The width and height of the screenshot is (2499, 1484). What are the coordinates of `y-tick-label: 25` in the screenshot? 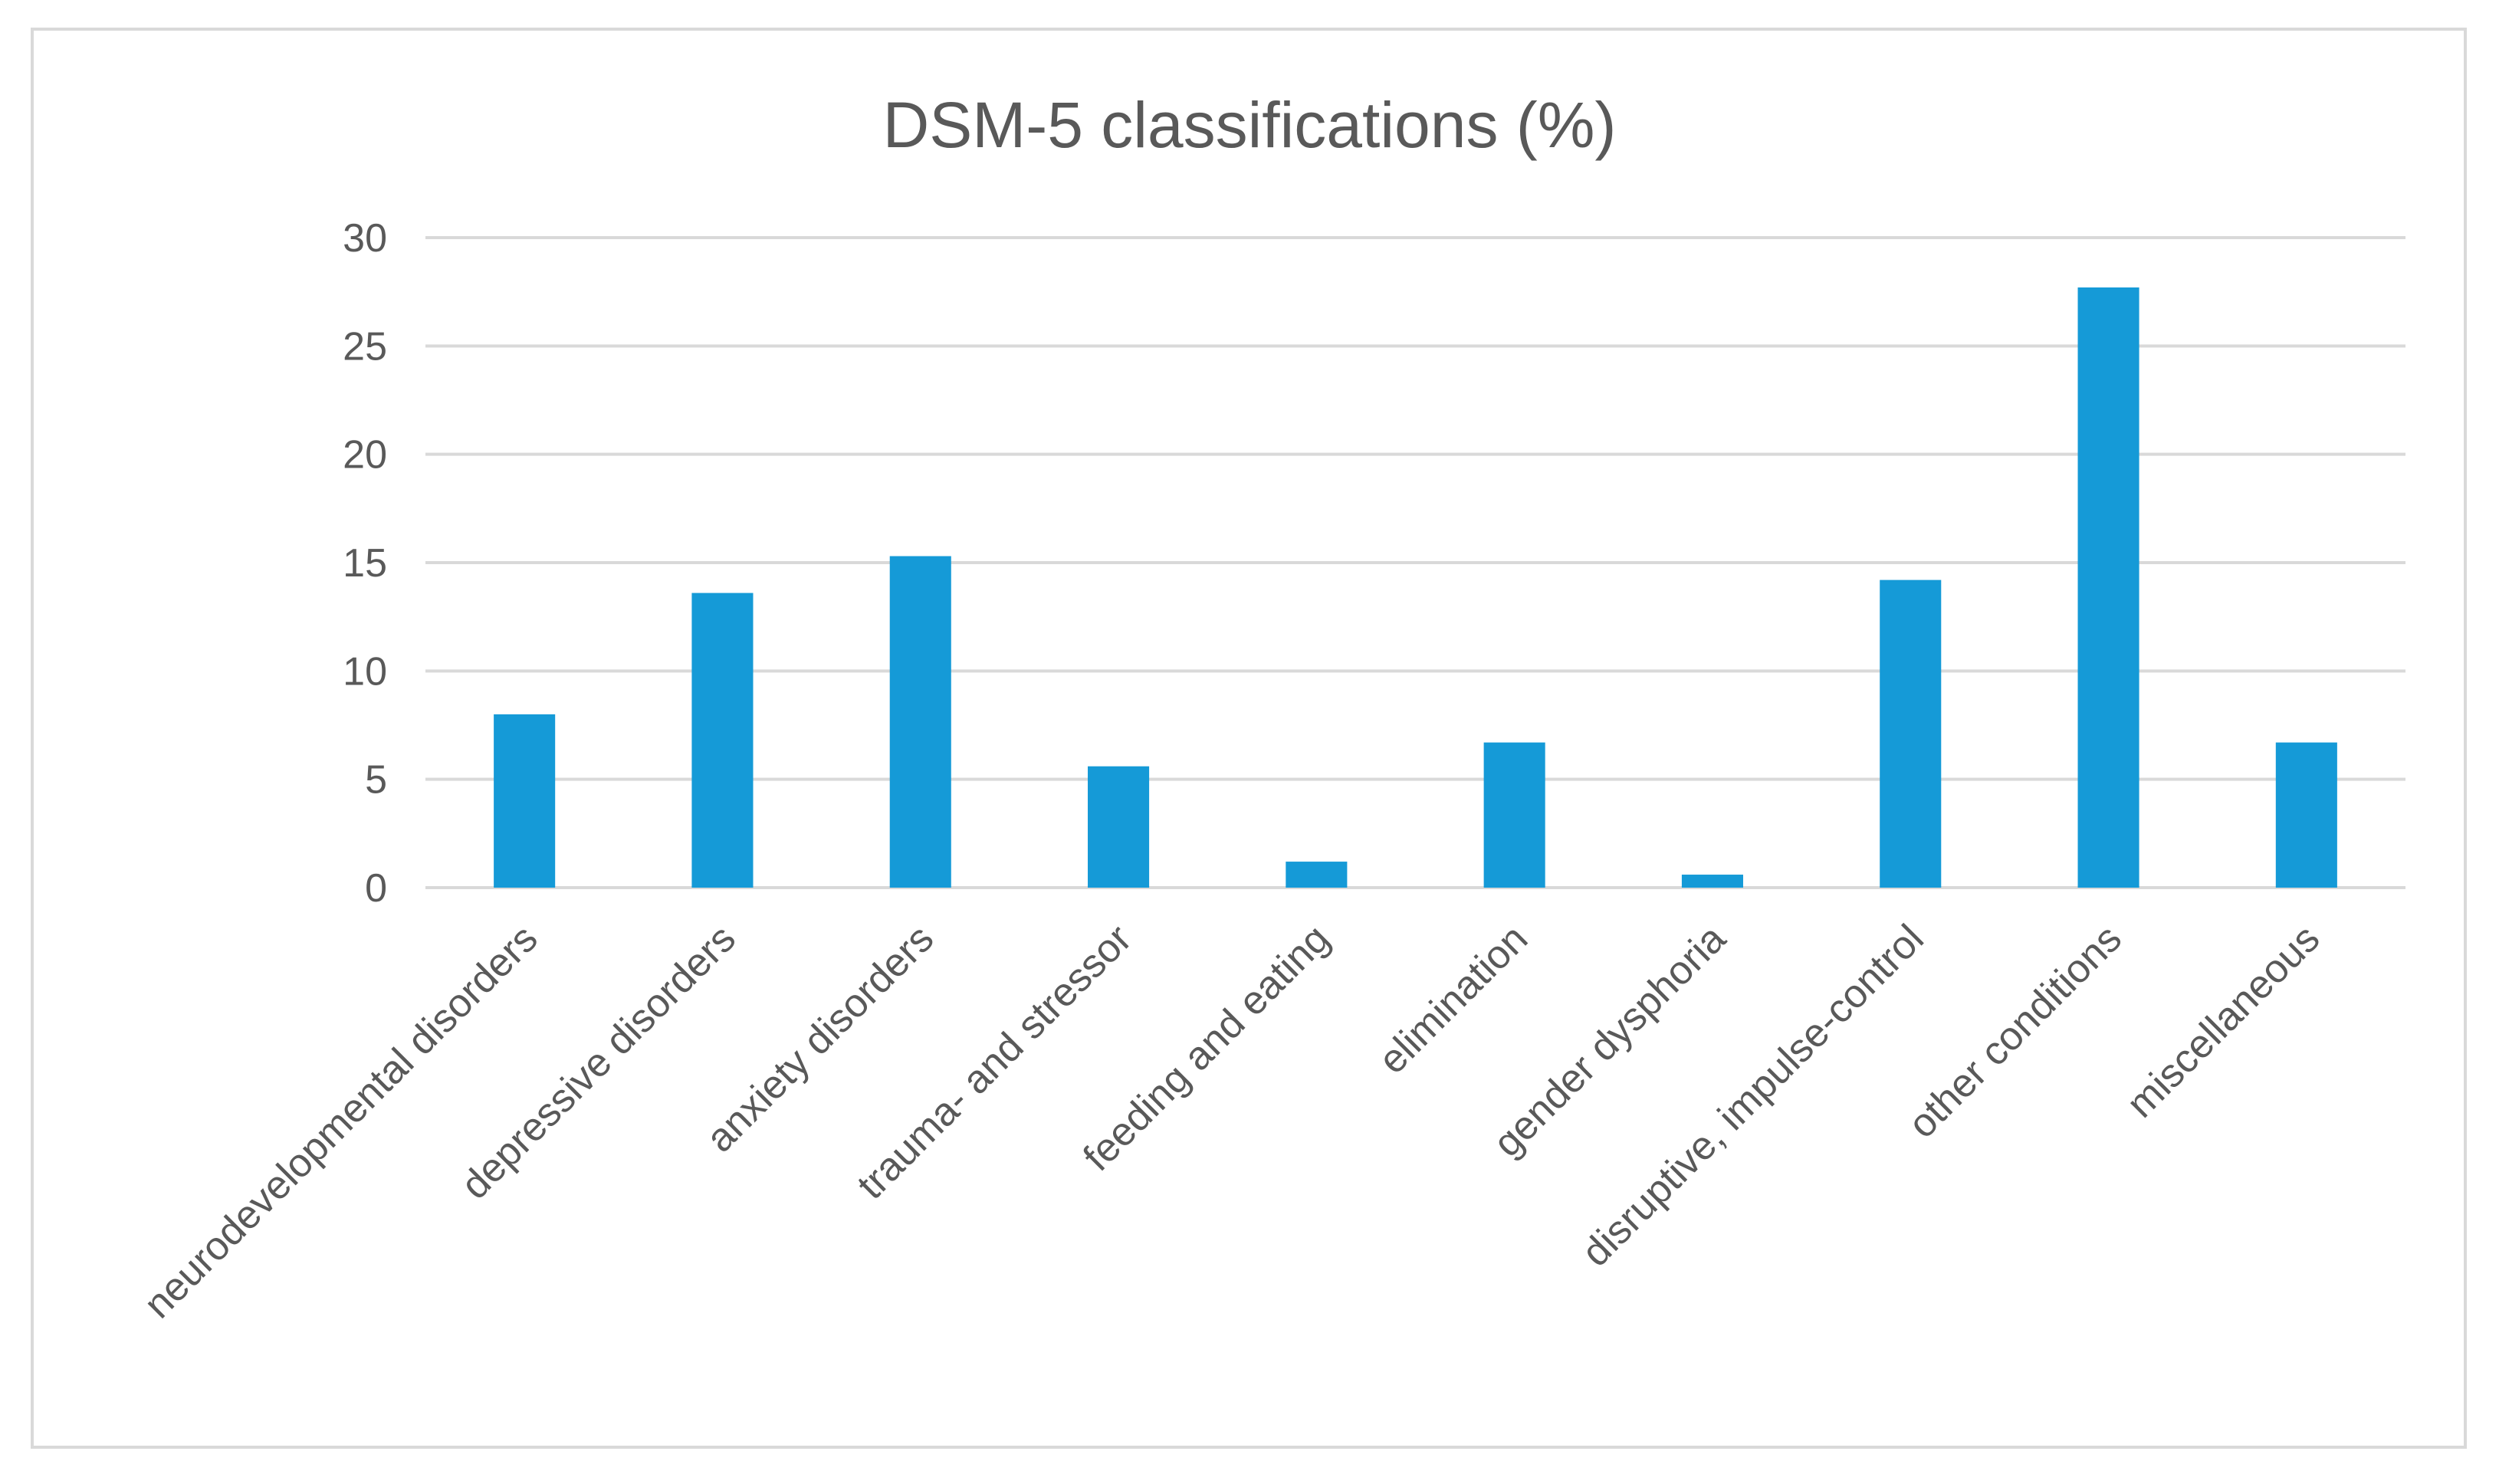 It's located at (365, 346).